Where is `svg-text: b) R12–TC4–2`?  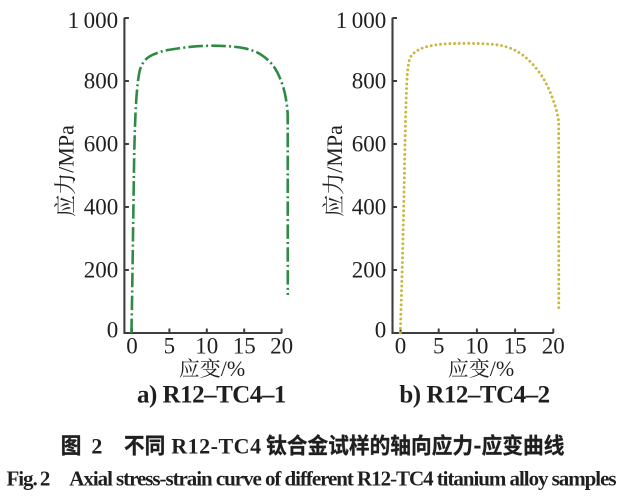 svg-text: b) R12–TC4–2 is located at coordinates (474, 395).